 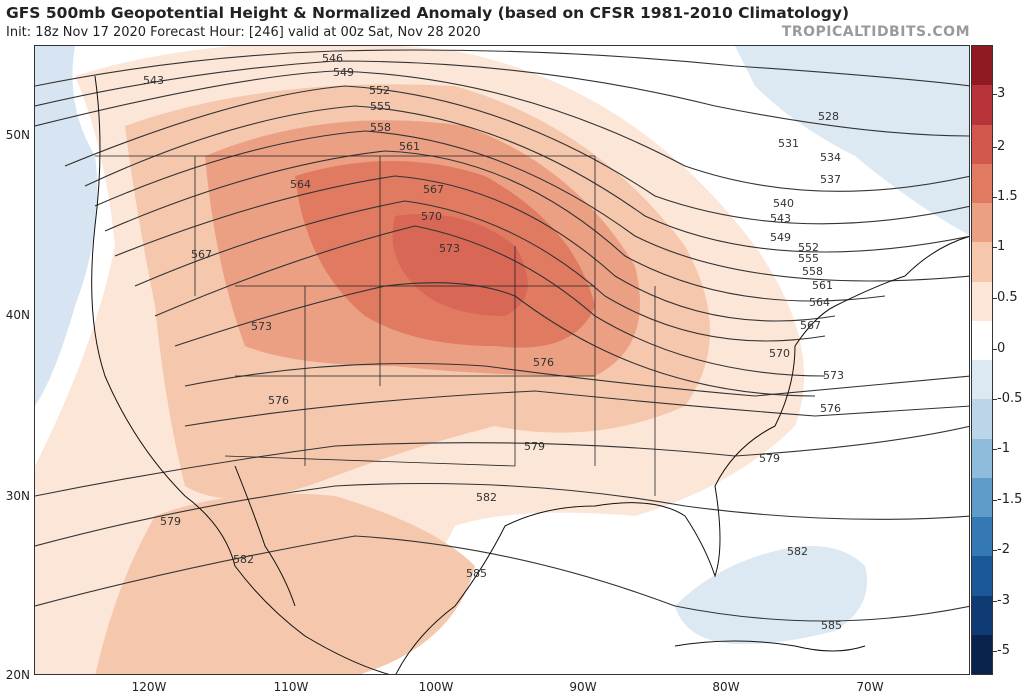 What do you see at coordinates (1001, 93) in the screenshot?
I see `colorbar-label: 3` at bounding box center [1001, 93].